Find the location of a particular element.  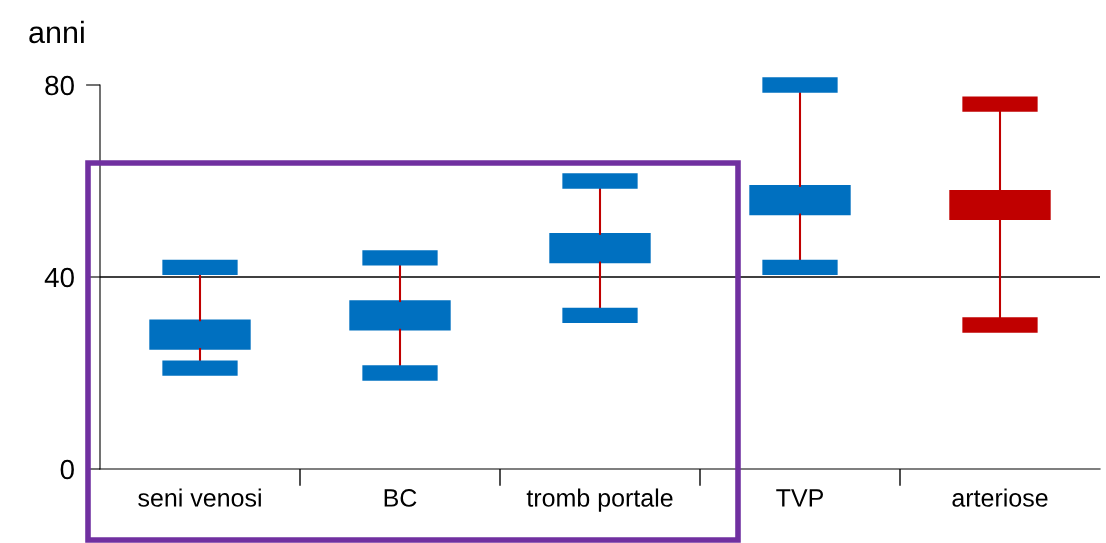

x-tick-label: BC is located at coordinates (400, 498).